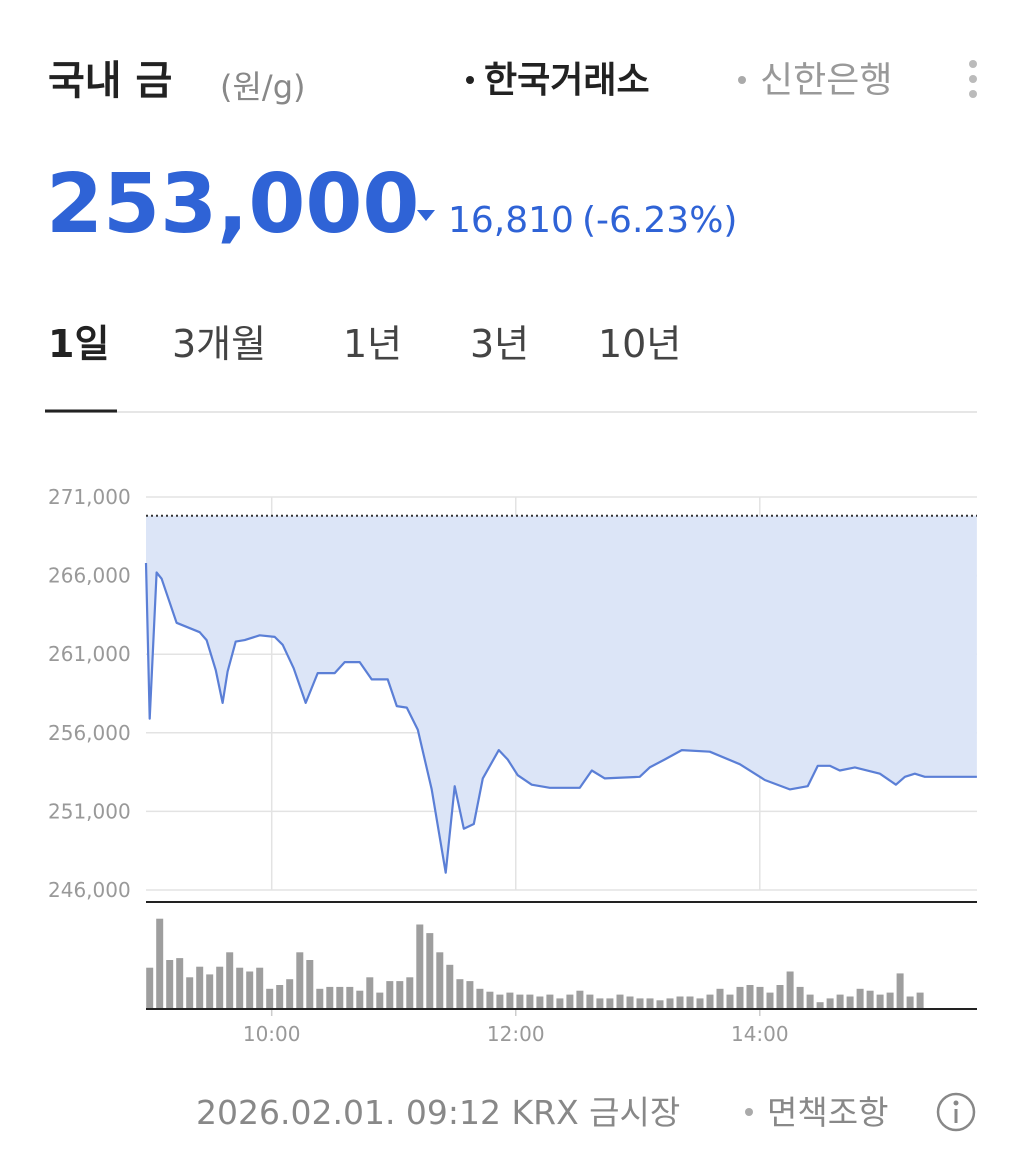  What do you see at coordinates (78, 344) in the screenshot?
I see `tab: 1일` at bounding box center [78, 344].